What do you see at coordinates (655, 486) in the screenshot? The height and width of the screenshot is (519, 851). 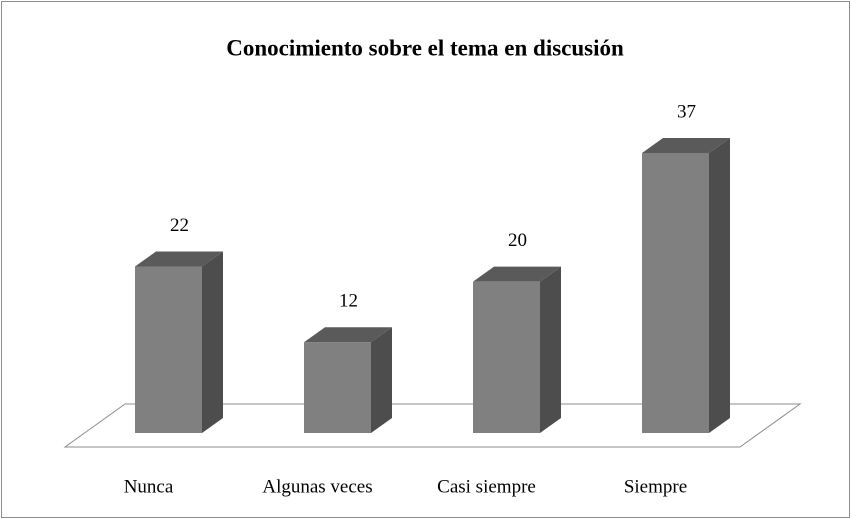 I see `x-tick-label: Siempre` at bounding box center [655, 486].